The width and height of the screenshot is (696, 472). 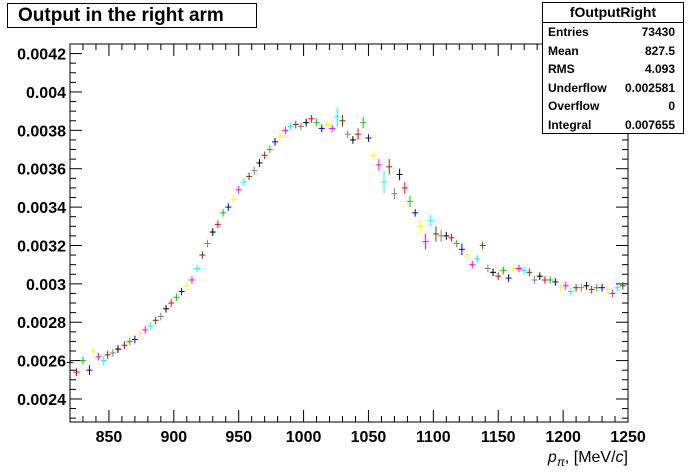 What do you see at coordinates (613, 106) in the screenshot?
I see `stats-row-overflow: Overflow 0` at bounding box center [613, 106].